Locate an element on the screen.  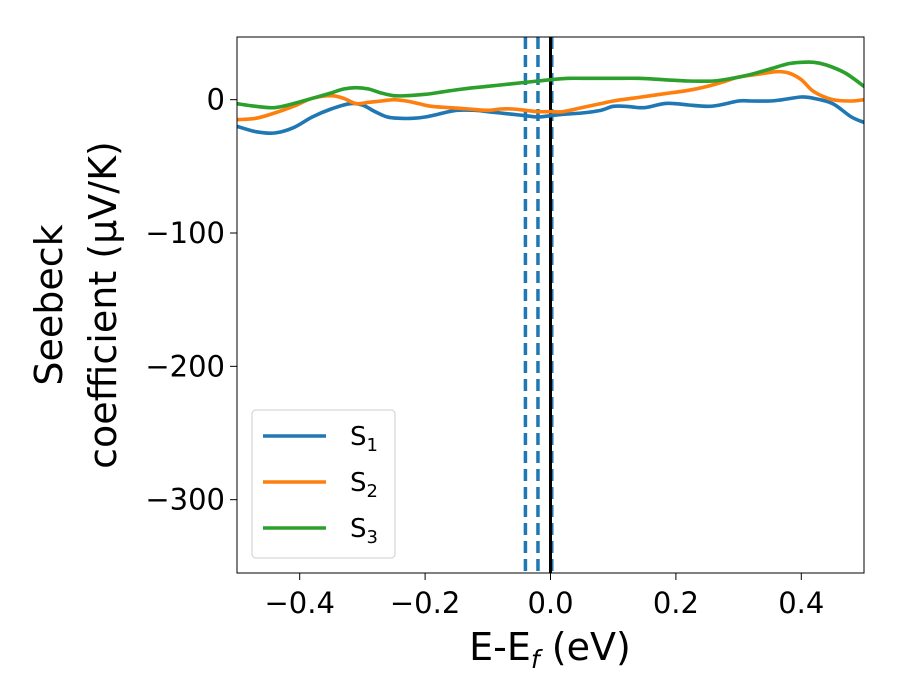
y-axis-label: Seebeck coefficient (μV/K) is located at coordinates (76, 305).